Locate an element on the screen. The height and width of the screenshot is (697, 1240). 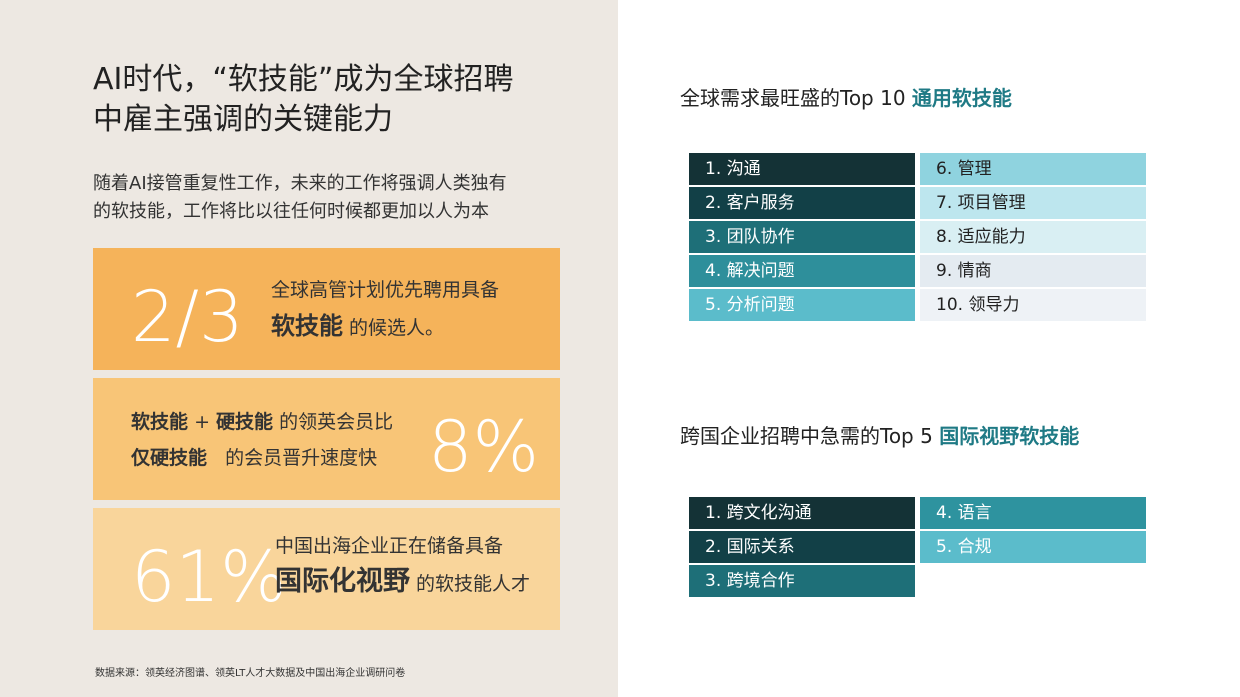
skill-cell: 8. 适应能力 is located at coordinates (1033, 237).